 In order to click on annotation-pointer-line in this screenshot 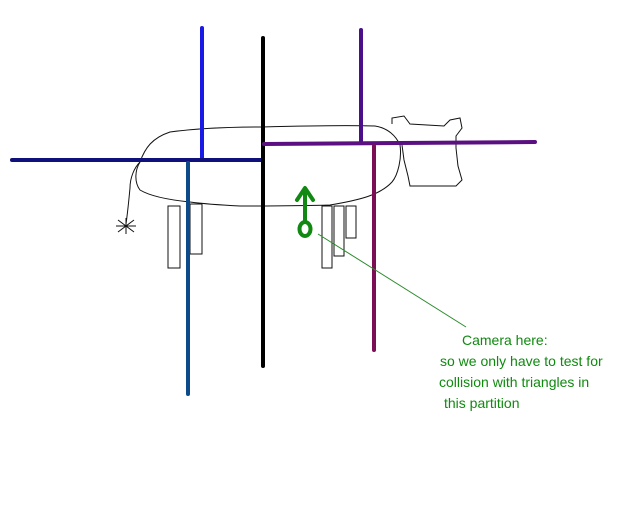, I will do `click(392, 280)`.